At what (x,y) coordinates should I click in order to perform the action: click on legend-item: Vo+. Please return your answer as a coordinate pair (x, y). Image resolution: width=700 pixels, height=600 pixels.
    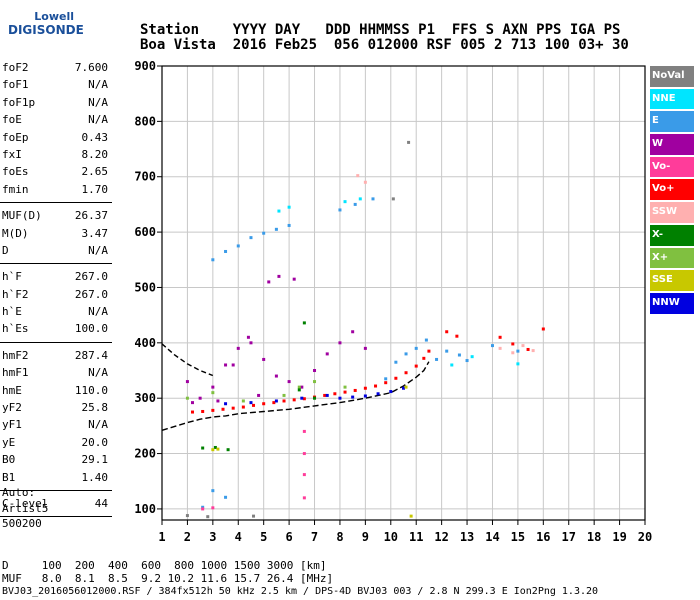
    Looking at the image, I should click on (672, 190).